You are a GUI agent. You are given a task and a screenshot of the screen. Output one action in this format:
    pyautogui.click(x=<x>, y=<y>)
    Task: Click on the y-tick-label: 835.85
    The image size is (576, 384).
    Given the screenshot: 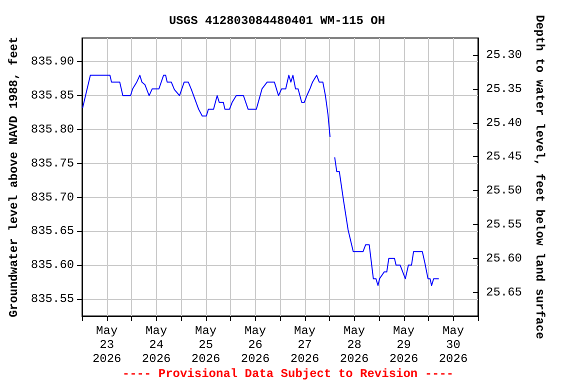 What is the action you would take?
    pyautogui.click(x=52, y=95)
    